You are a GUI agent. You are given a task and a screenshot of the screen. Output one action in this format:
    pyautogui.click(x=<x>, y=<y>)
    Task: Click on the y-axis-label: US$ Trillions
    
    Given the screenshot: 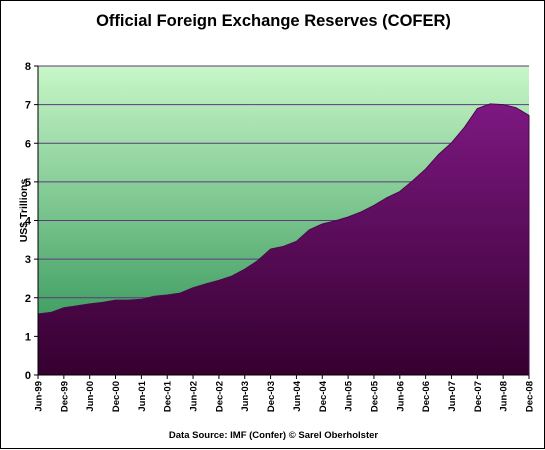 What is the action you would take?
    pyautogui.click(x=24, y=211)
    